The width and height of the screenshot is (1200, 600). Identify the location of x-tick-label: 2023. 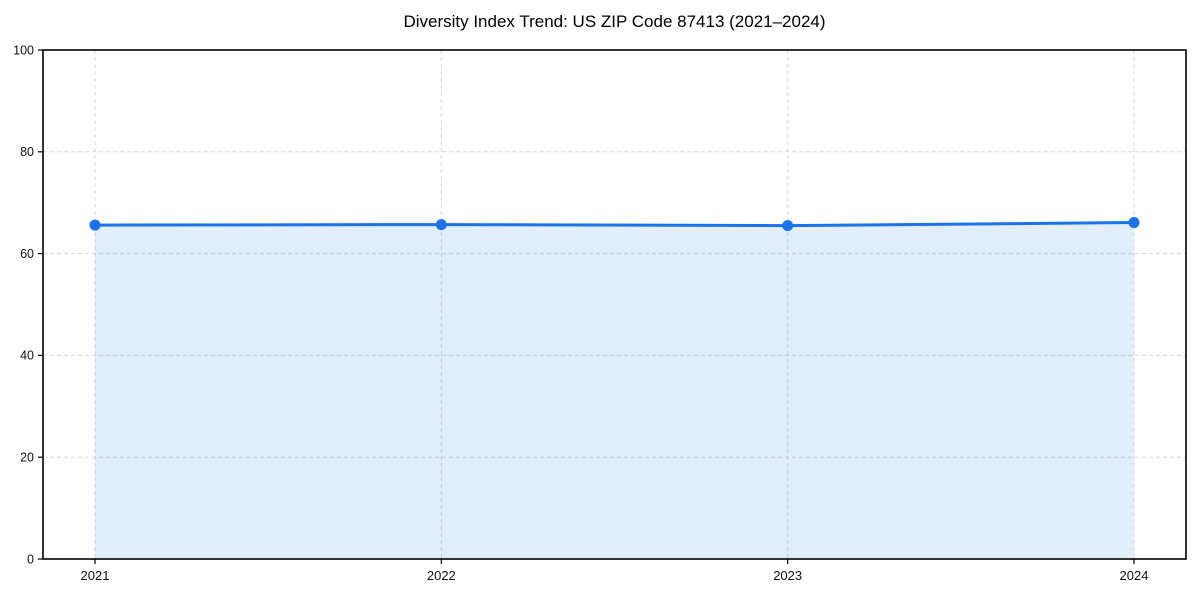
(787, 575).